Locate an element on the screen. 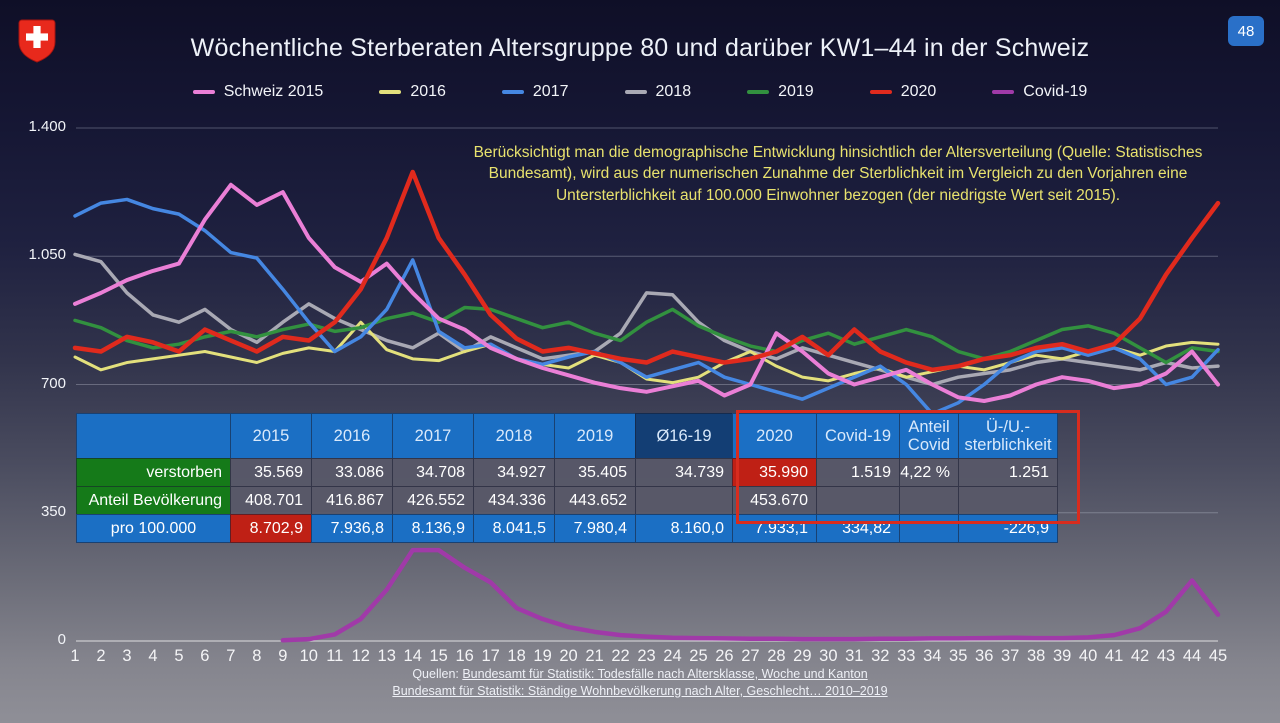  legend-label: 2019 is located at coordinates (796, 91).